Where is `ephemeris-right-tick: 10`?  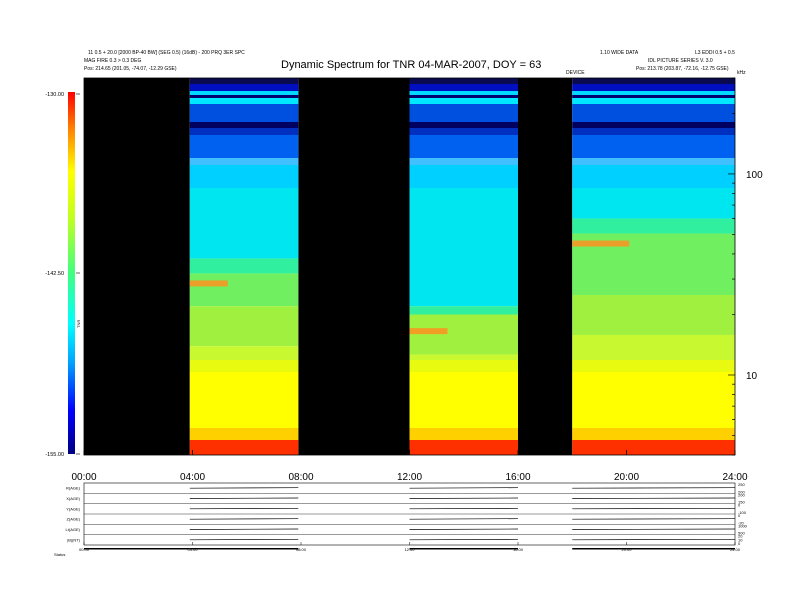
ephemeris-right-tick: 10 is located at coordinates (740, 539).